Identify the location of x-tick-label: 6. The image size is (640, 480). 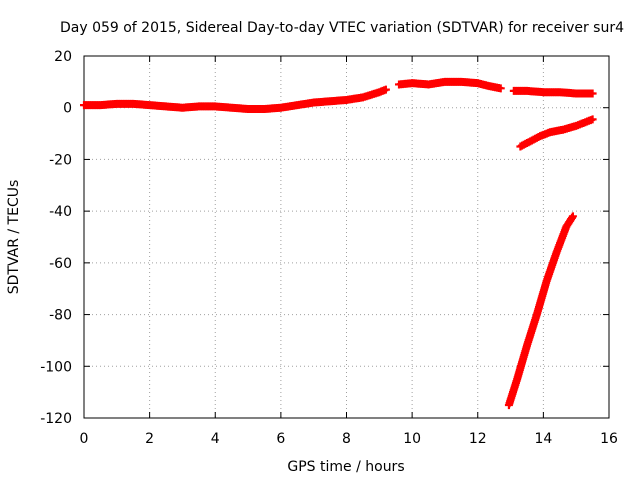
(280, 439).